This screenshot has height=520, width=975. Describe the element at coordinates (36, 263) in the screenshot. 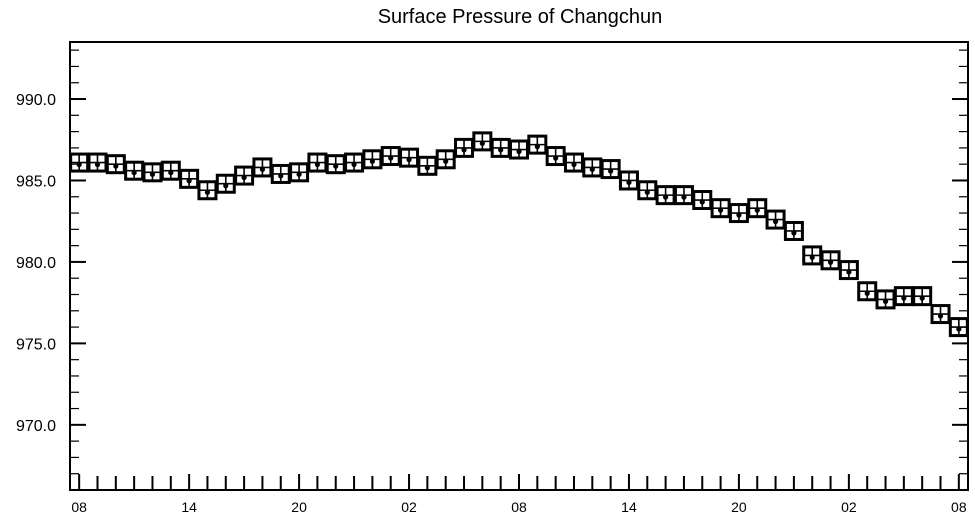

I see `y-tick-label: 980.0` at that location.